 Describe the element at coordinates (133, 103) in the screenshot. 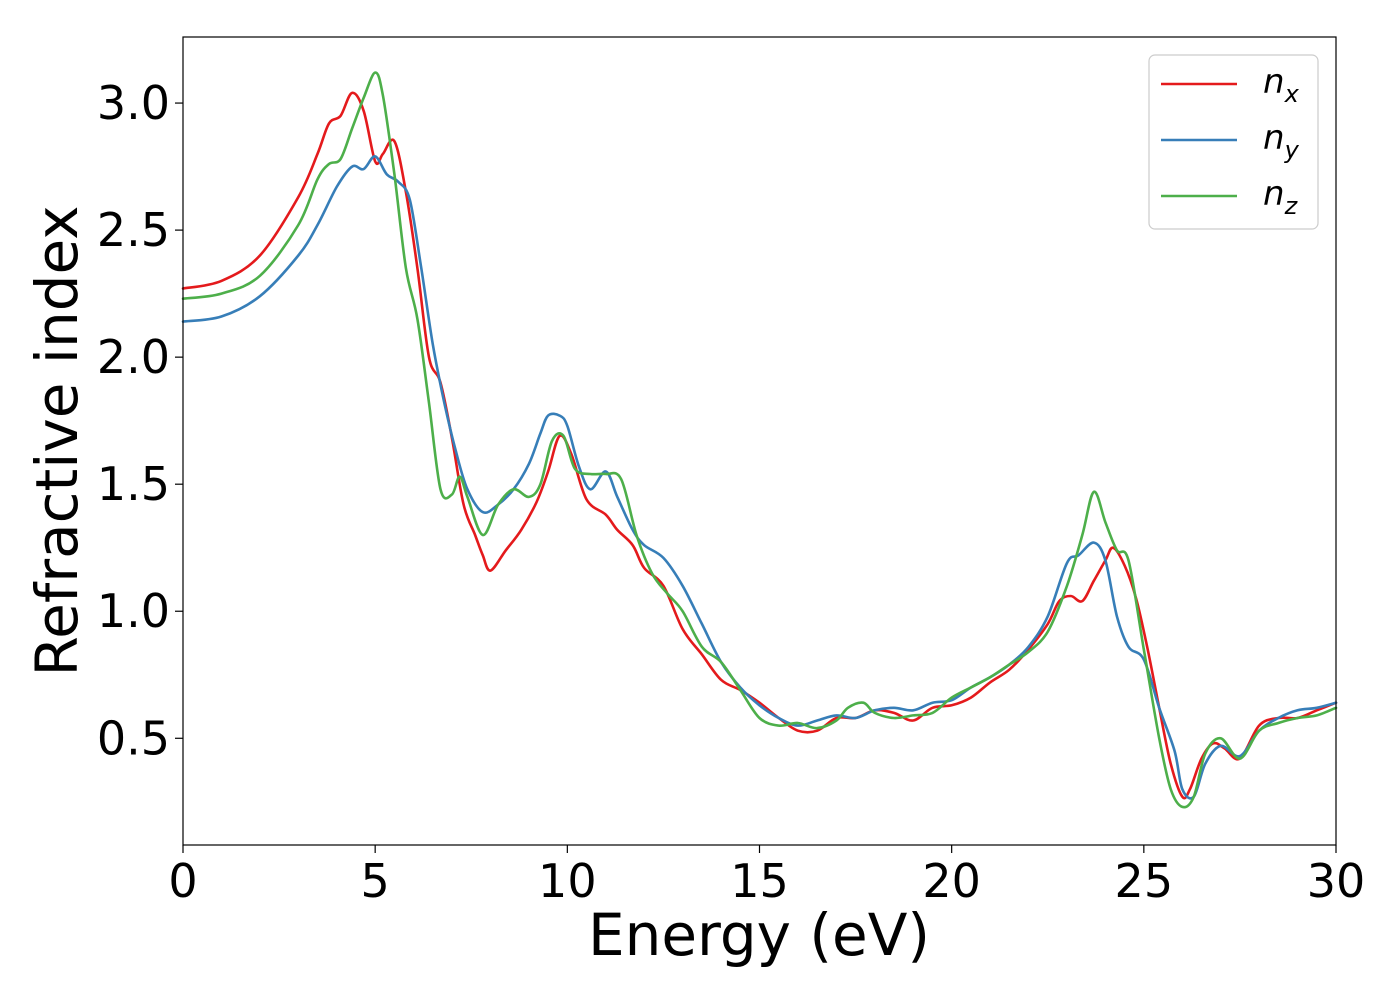

I see `y-tick-label: 3.0` at that location.